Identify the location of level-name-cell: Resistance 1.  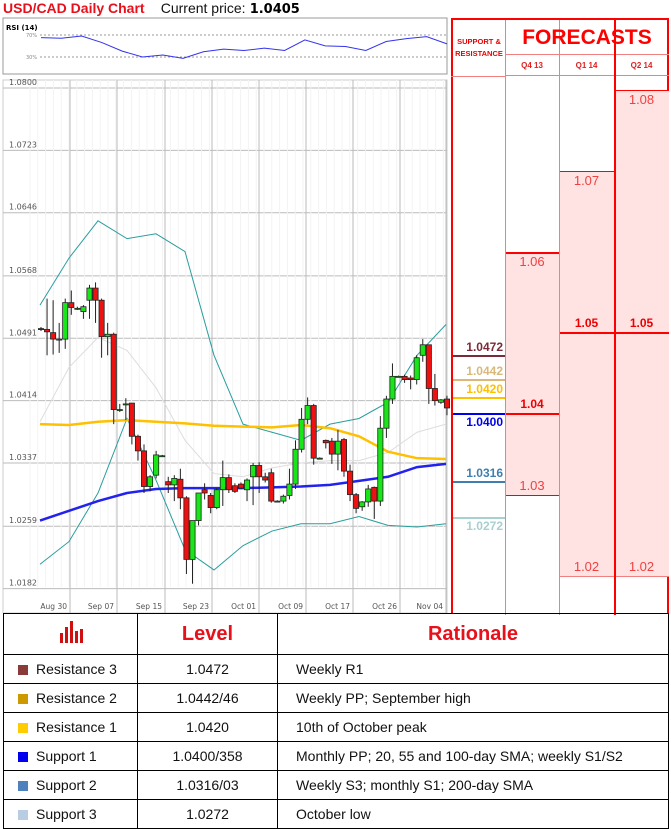
(70, 727).